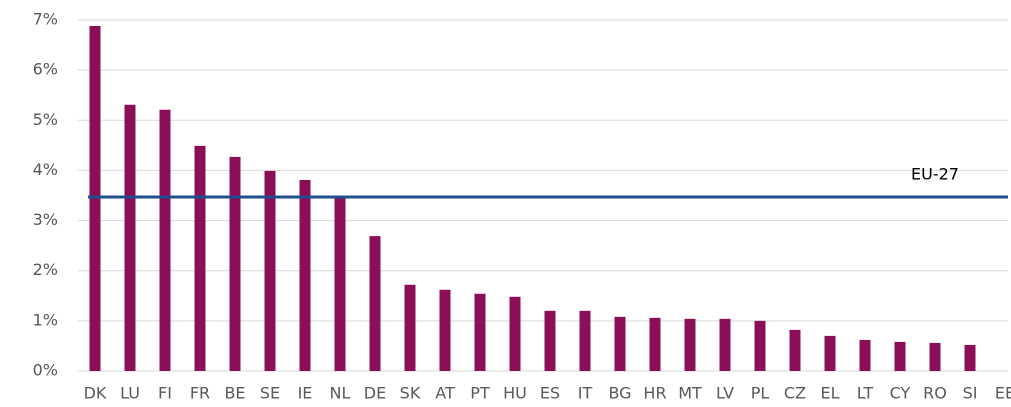 This screenshot has height=407, width=1011. I want to click on x-tick-label: LT, so click(865, 393).